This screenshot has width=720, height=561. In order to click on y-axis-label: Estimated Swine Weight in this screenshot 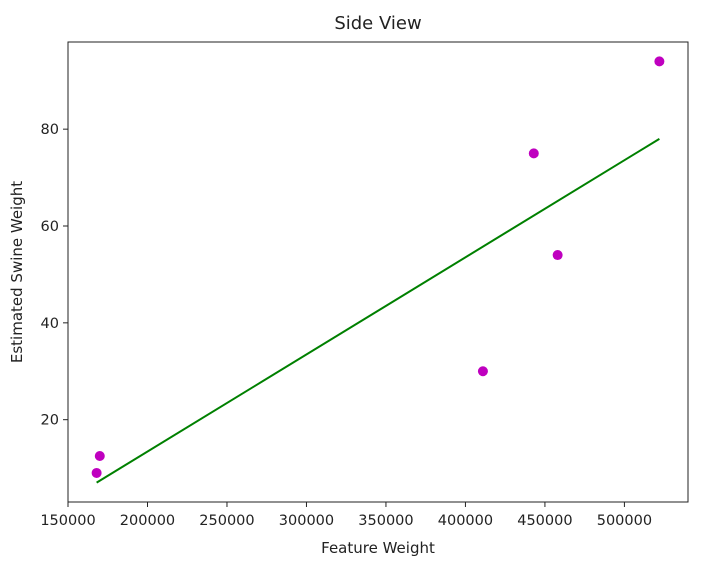, I will do `click(17, 272)`.